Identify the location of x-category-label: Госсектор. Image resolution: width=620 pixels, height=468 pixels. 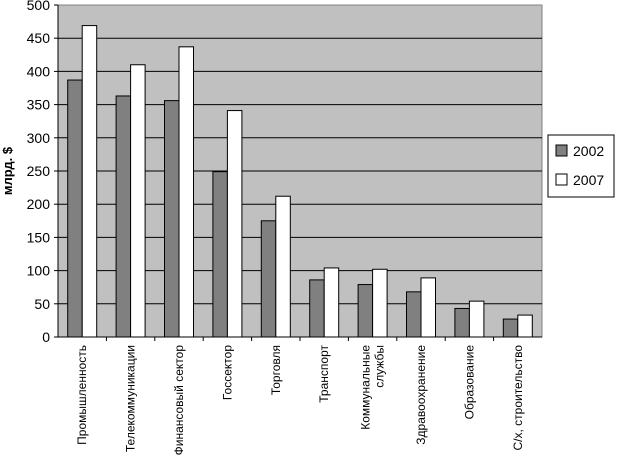
(227, 372).